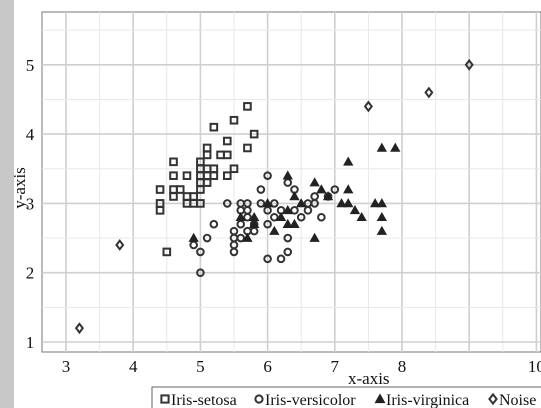 Image resolution: width=541 pixels, height=408 pixels. What do you see at coordinates (200, 366) in the screenshot?
I see `x-tick-label: 5` at bounding box center [200, 366].